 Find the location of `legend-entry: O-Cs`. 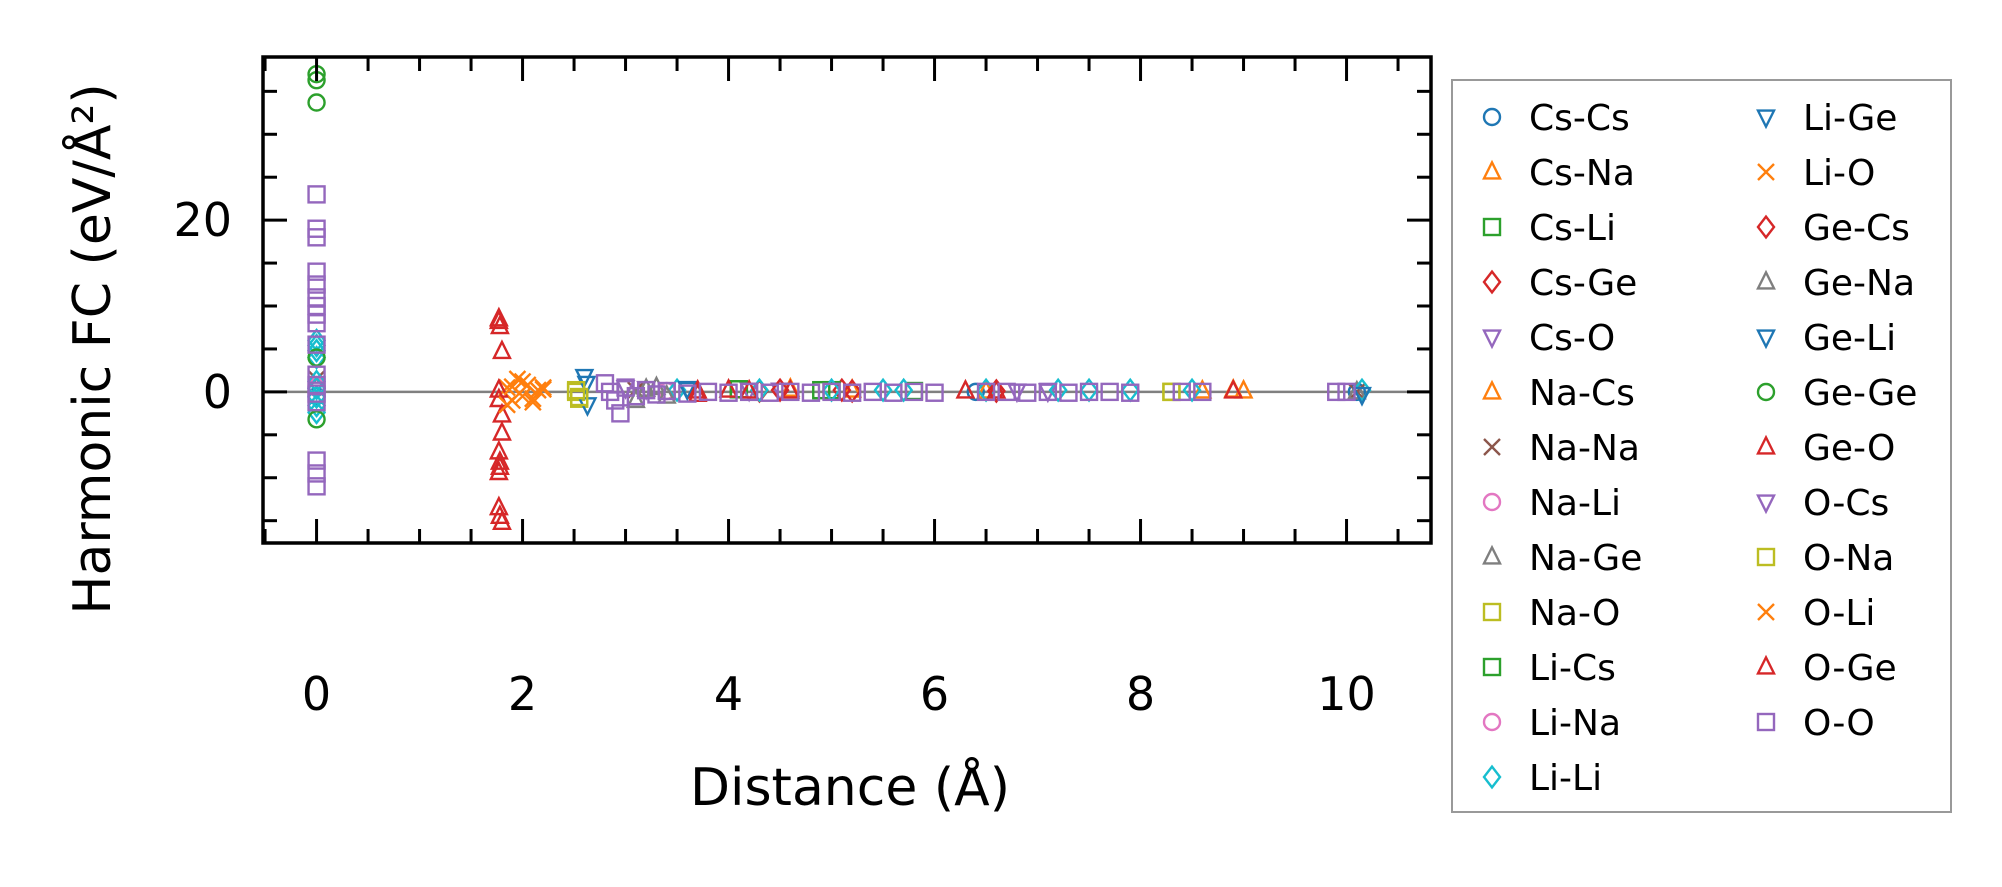

legend-entry: O-Cs is located at coordinates (1822, 503).